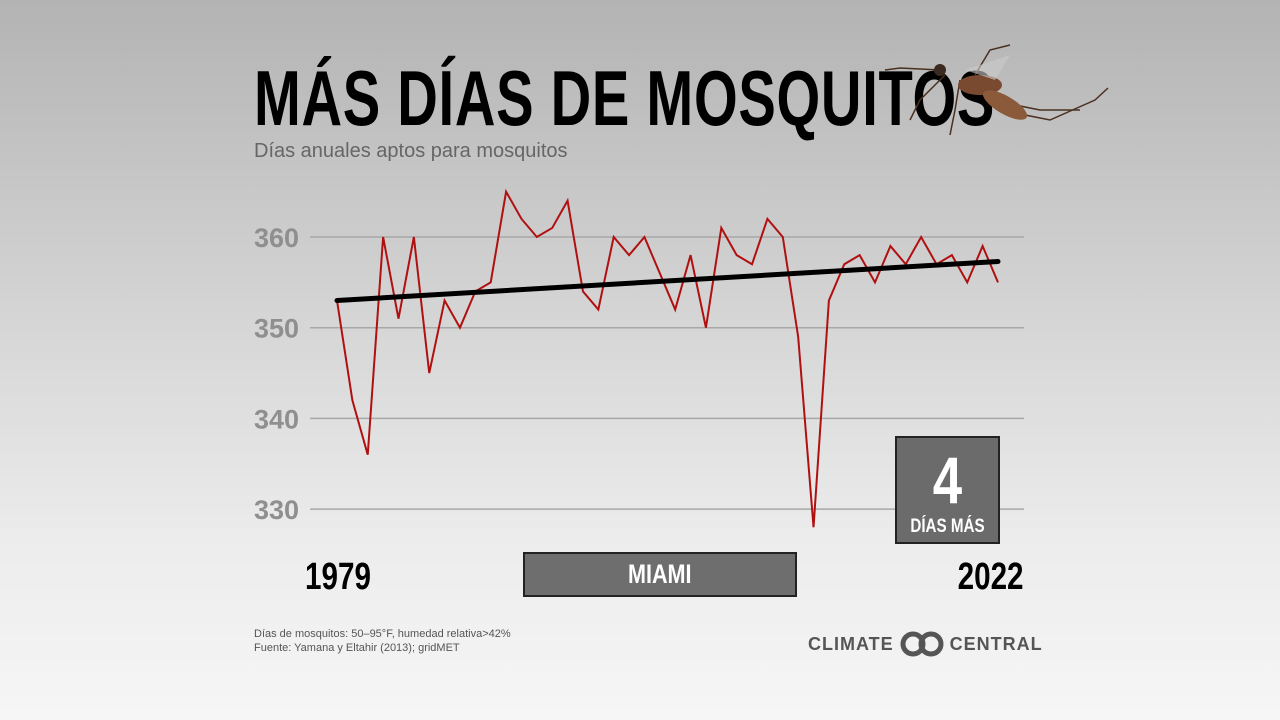  Describe the element at coordinates (947, 480) in the screenshot. I see `badge-number: 4` at that location.